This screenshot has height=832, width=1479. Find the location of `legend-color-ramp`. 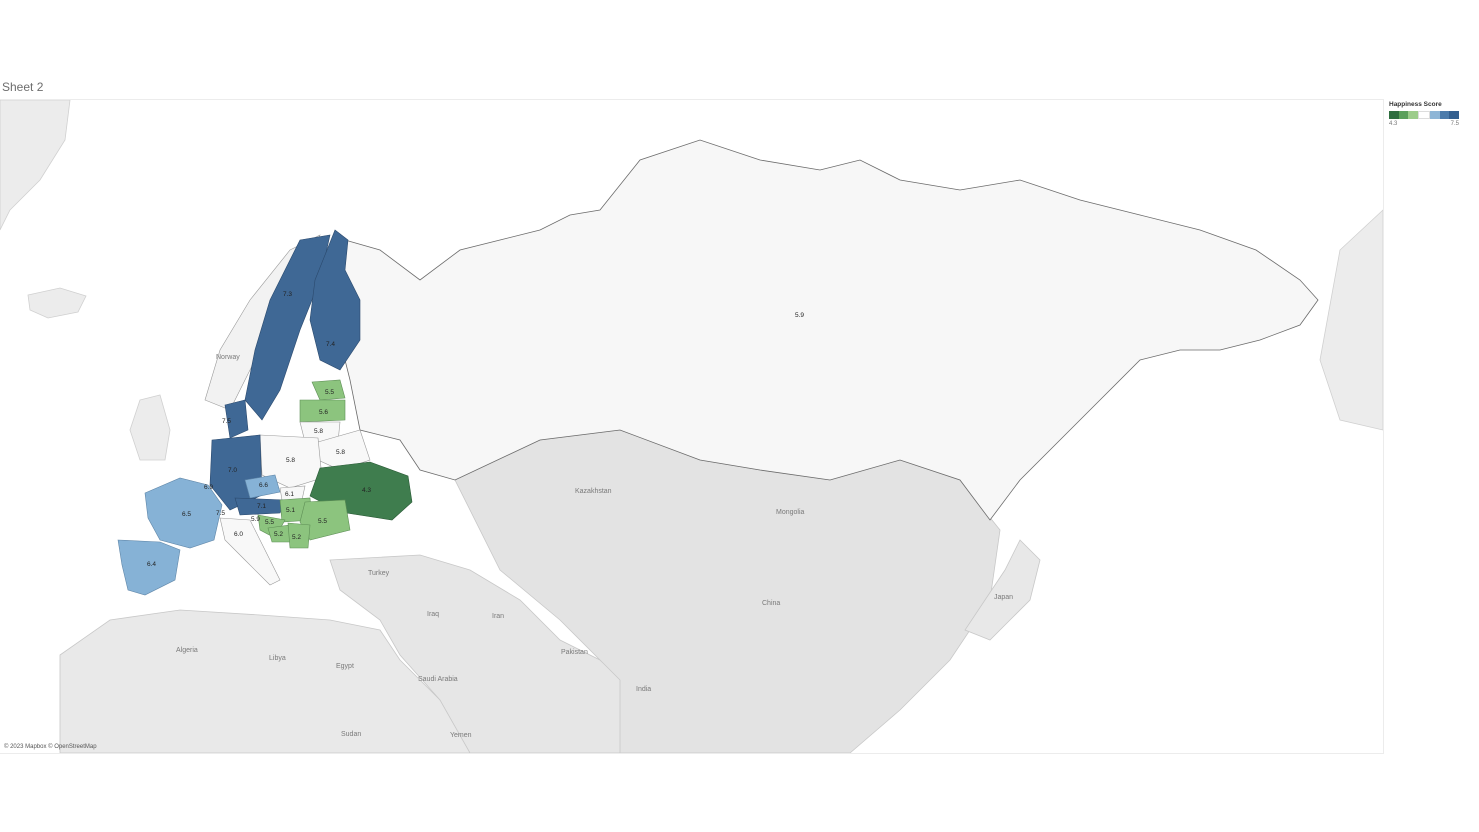

legend-color-ramp is located at coordinates (1424, 115).